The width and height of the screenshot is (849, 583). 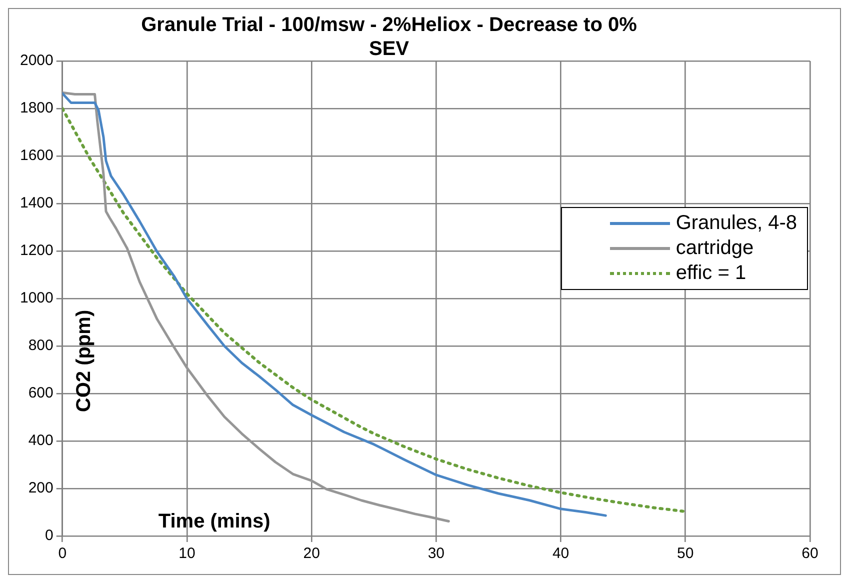 I want to click on legend-label: cartridge, so click(x=715, y=248).